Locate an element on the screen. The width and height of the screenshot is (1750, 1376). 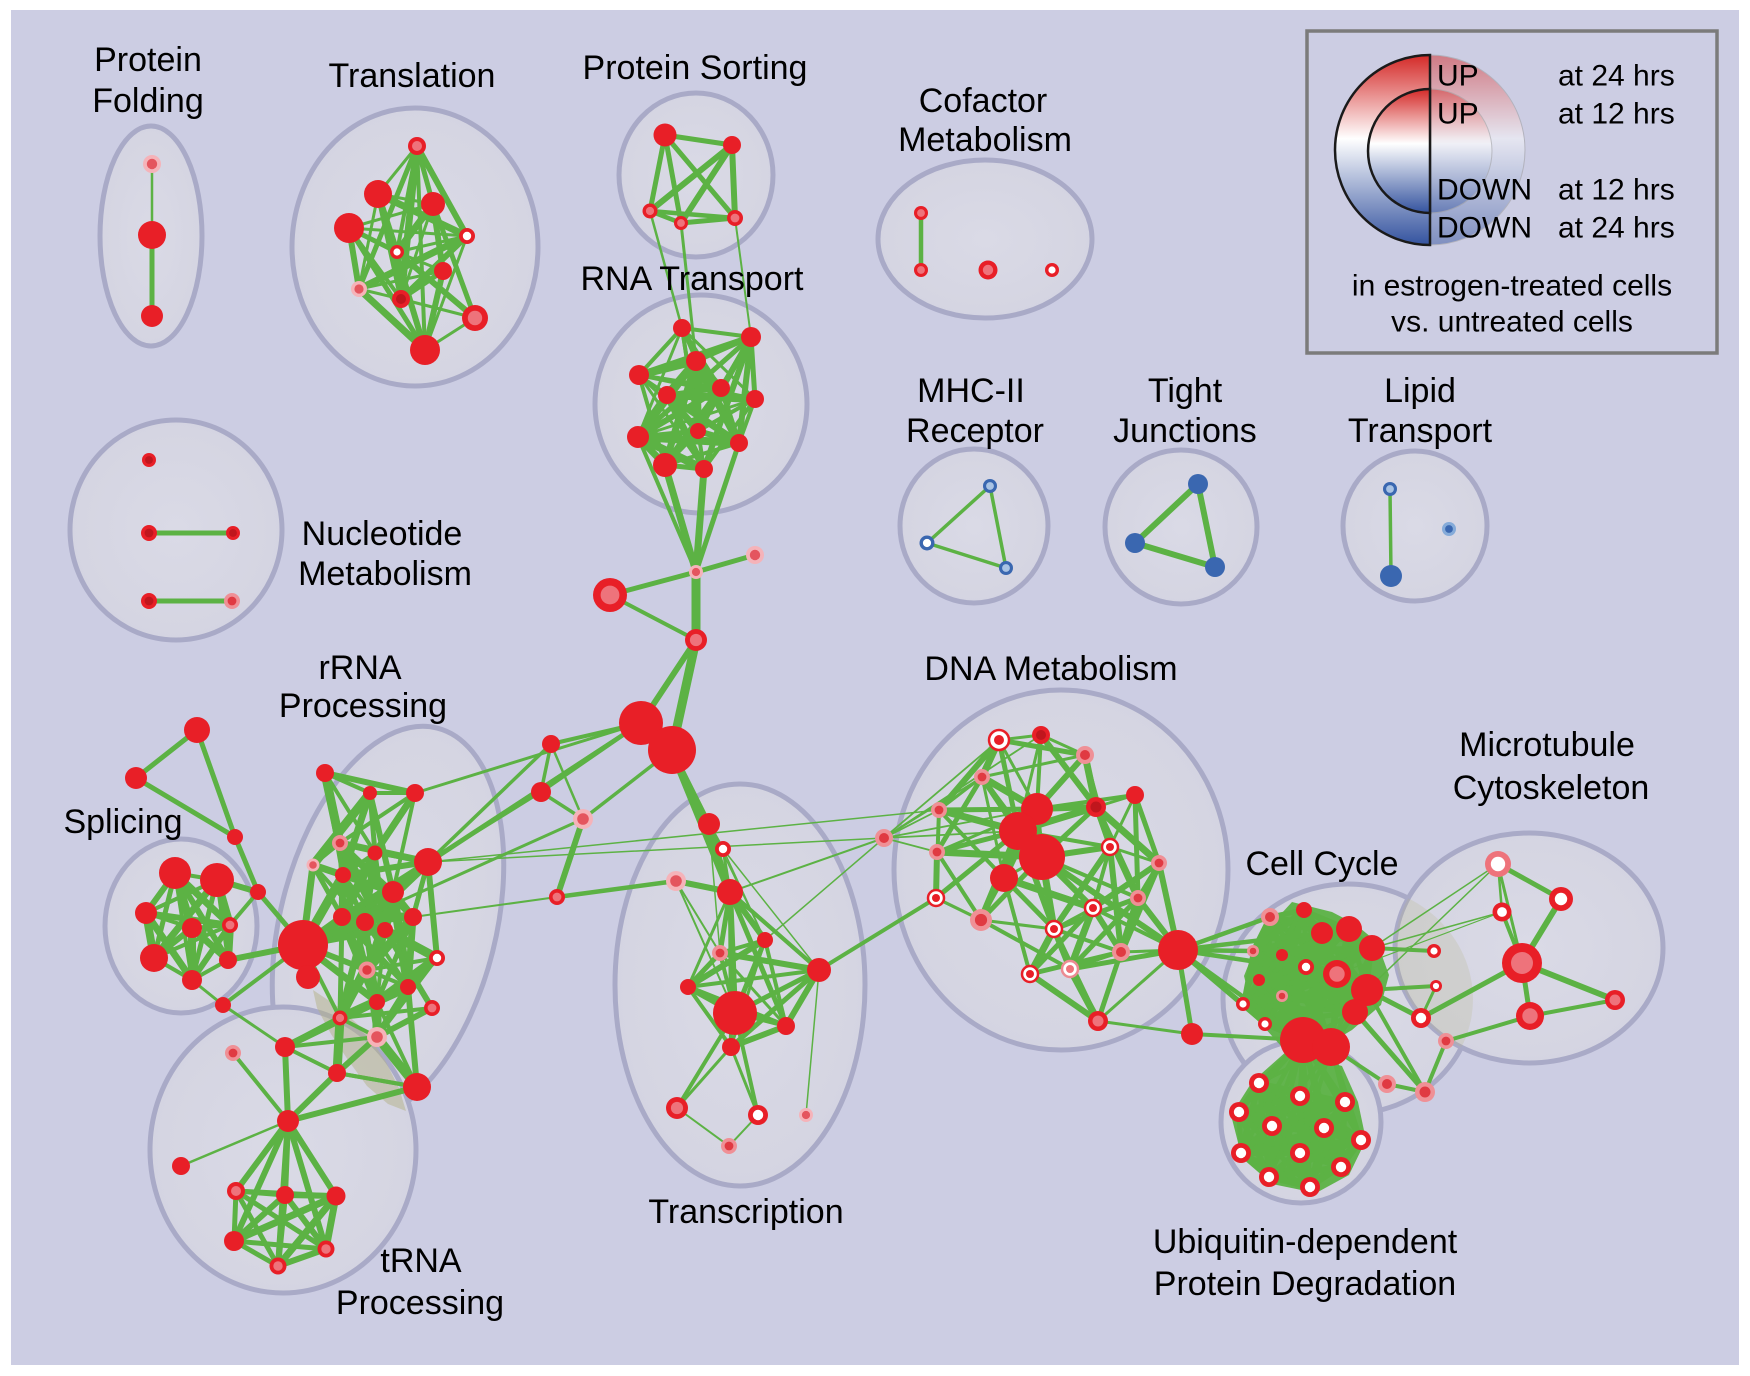
svg-text: Nucleotide is located at coordinates (382, 534).